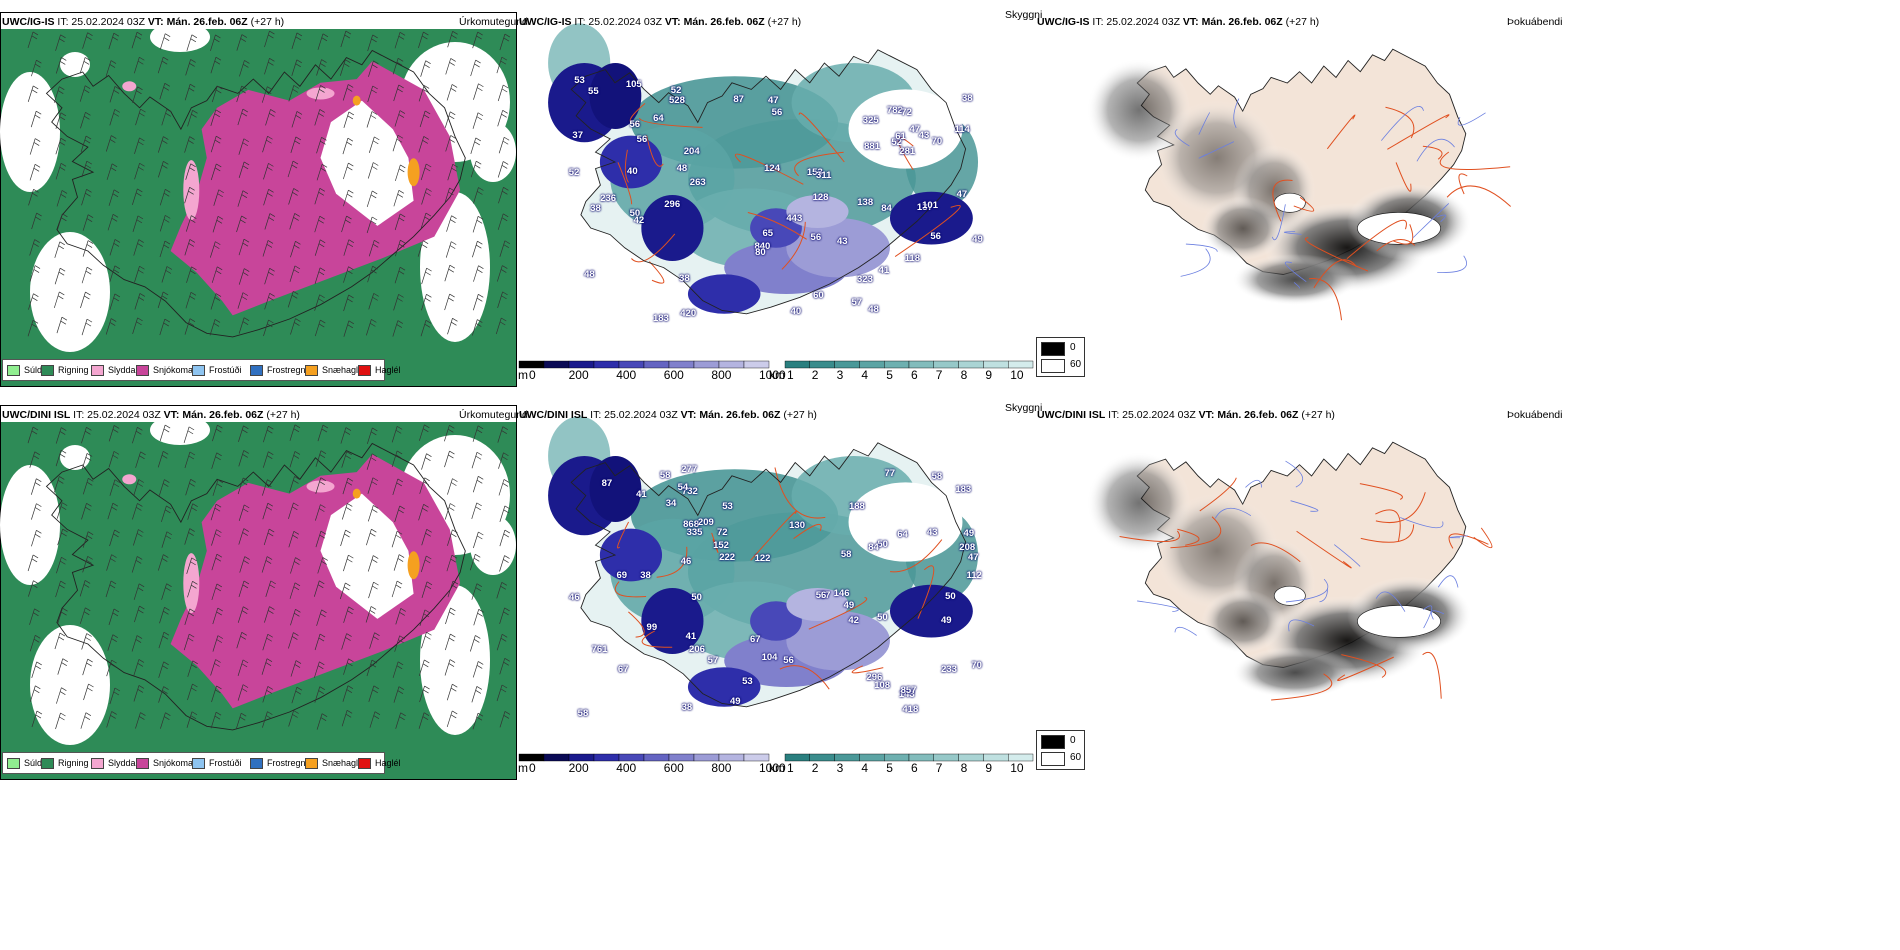 This screenshot has width=1900, height=950. I want to click on fog-indicator-label: Þokuábendi, so click(1535, 415).